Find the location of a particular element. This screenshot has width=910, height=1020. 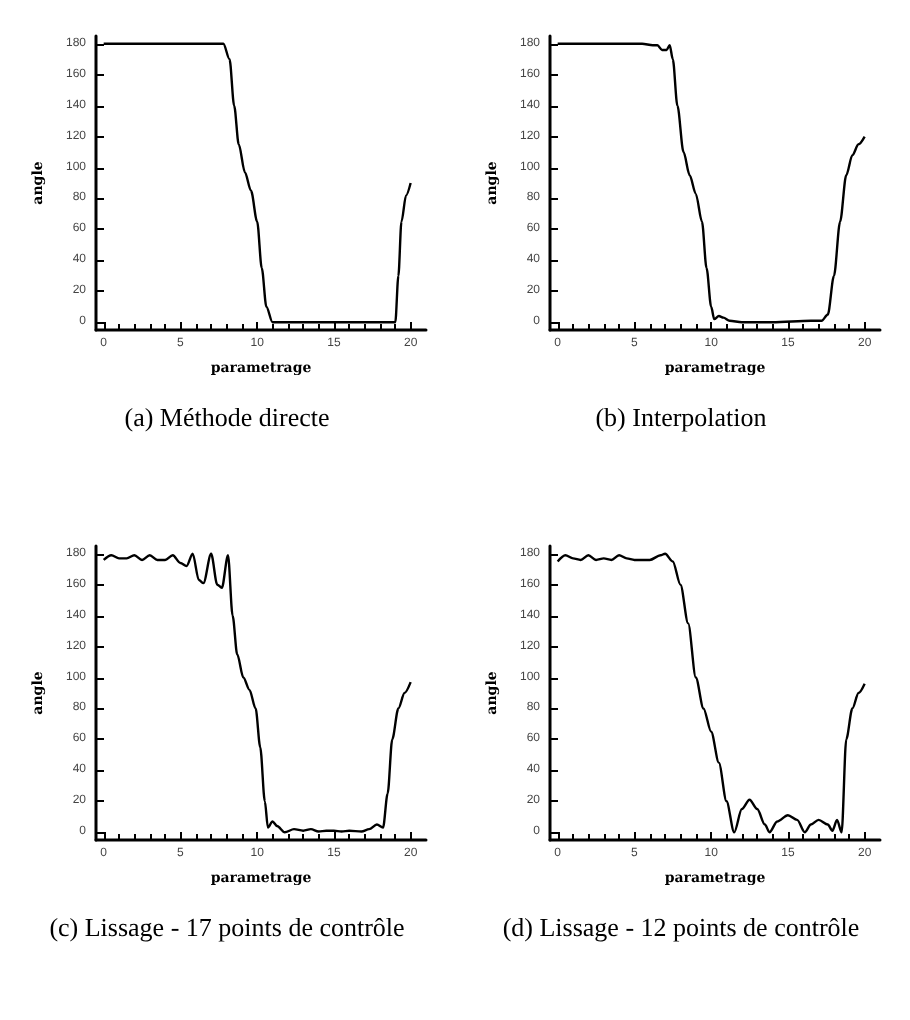

text: (b) Interpolation is located at coordinates (681, 417).